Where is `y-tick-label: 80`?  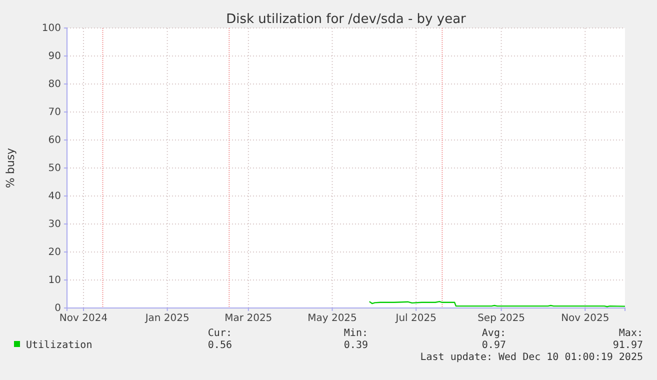 y-tick-label: 80 is located at coordinates (54, 84).